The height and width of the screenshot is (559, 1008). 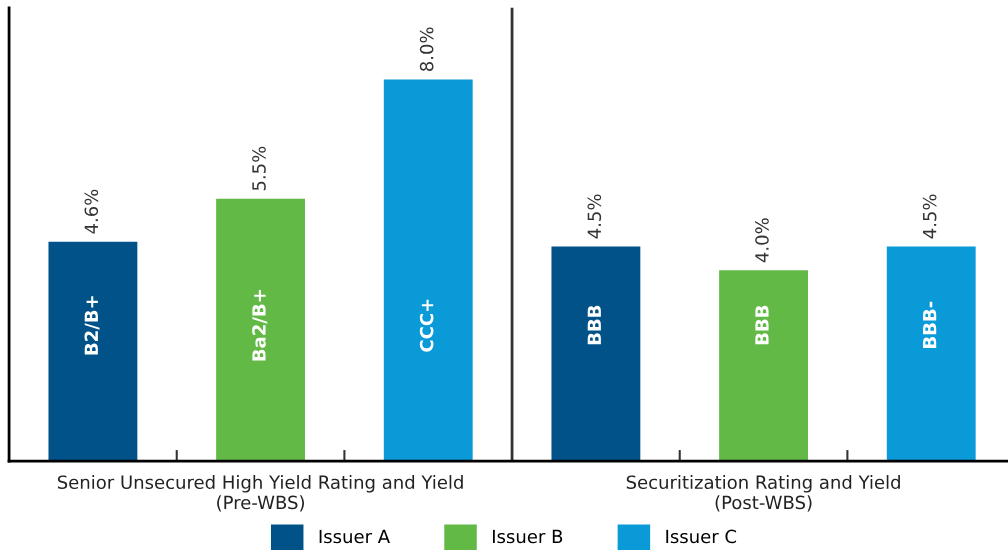 What do you see at coordinates (426, 49) in the screenshot?
I see `data-label: 8.0%` at bounding box center [426, 49].